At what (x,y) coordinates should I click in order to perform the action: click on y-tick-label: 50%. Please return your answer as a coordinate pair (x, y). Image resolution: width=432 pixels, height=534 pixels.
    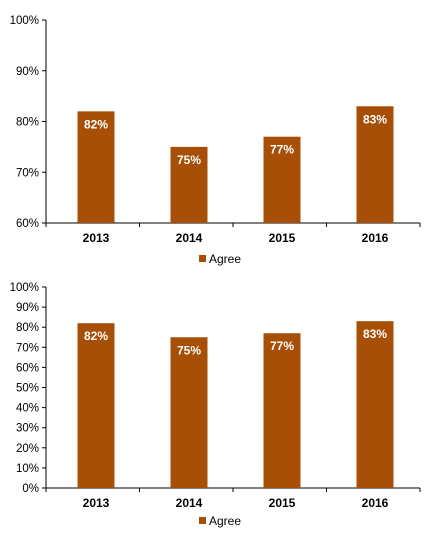
    Looking at the image, I should click on (27, 389).